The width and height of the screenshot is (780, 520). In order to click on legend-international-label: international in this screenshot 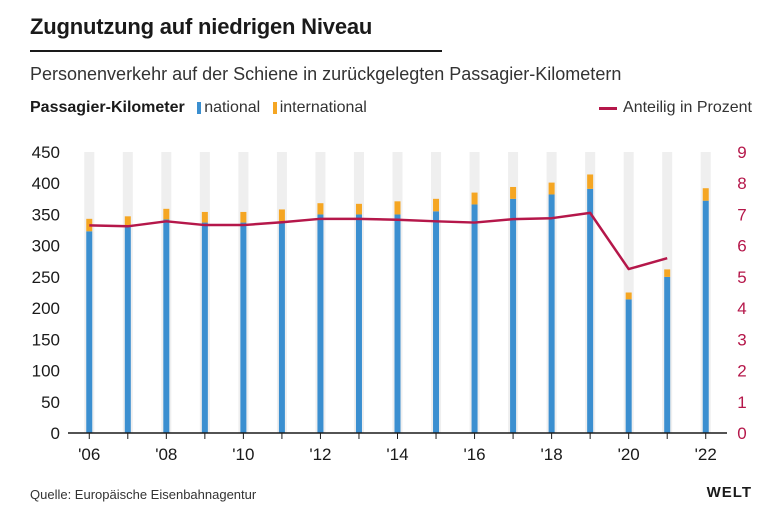, I will do `click(323, 107)`.